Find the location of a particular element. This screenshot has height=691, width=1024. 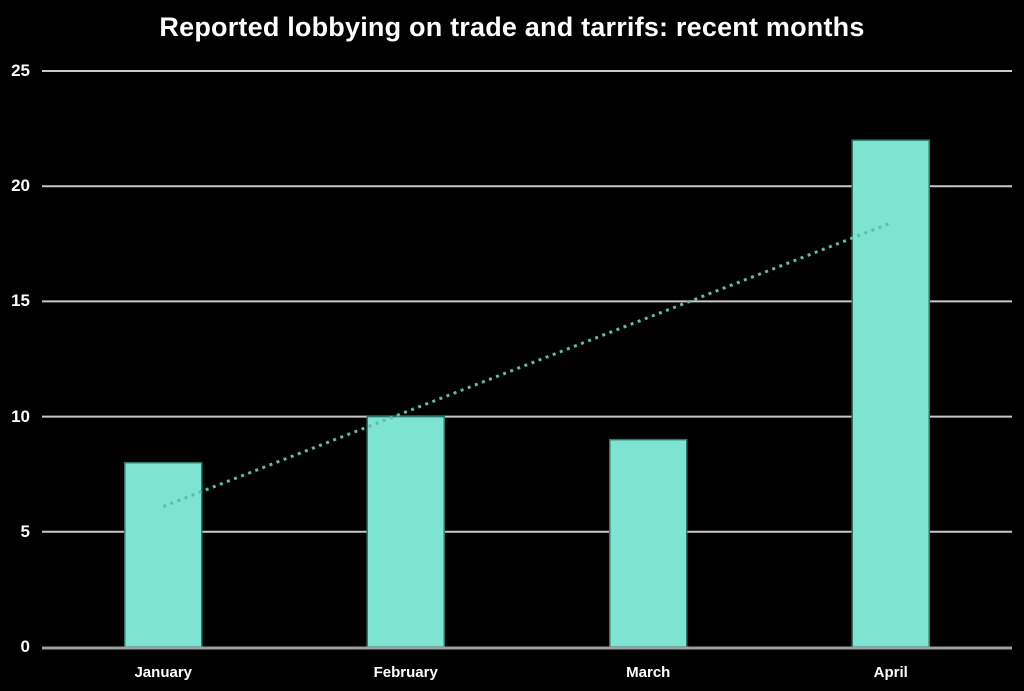

bar-april is located at coordinates (890, 393).